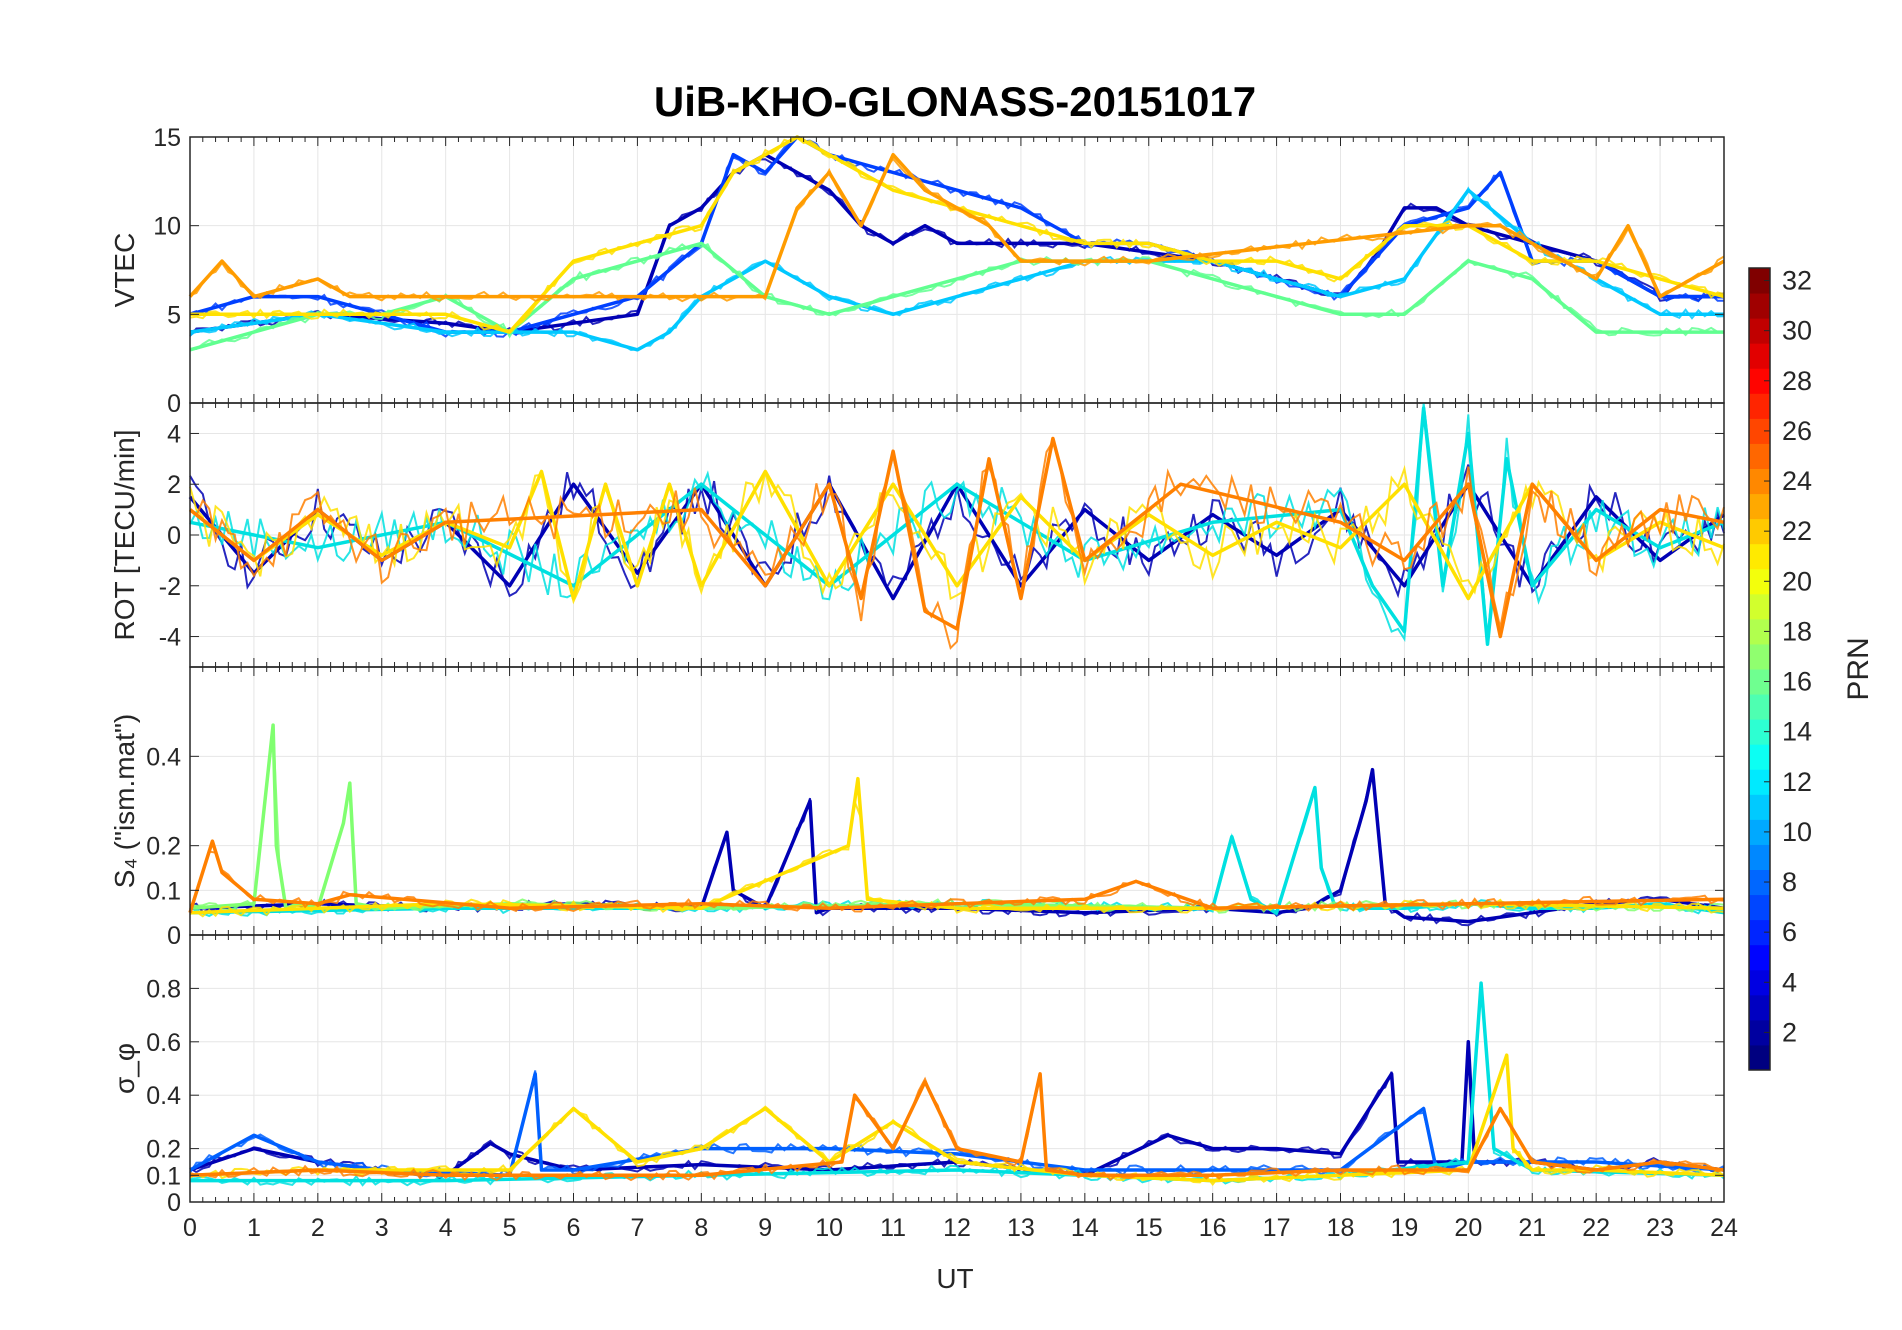 The image size is (1902, 1330). Describe the element at coordinates (1213, 1228) in the screenshot. I see `x-tick-label: 16` at that location.